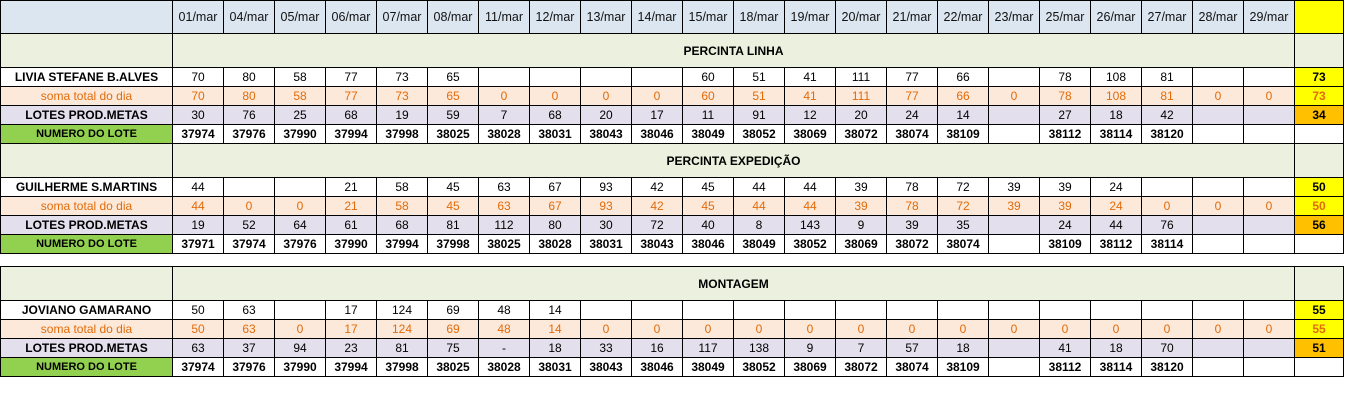 Image resolution: width=1345 pixels, height=400 pixels. Describe the element at coordinates (810, 17) in the screenshot. I see `date-header-cell: 19/mar` at that location.